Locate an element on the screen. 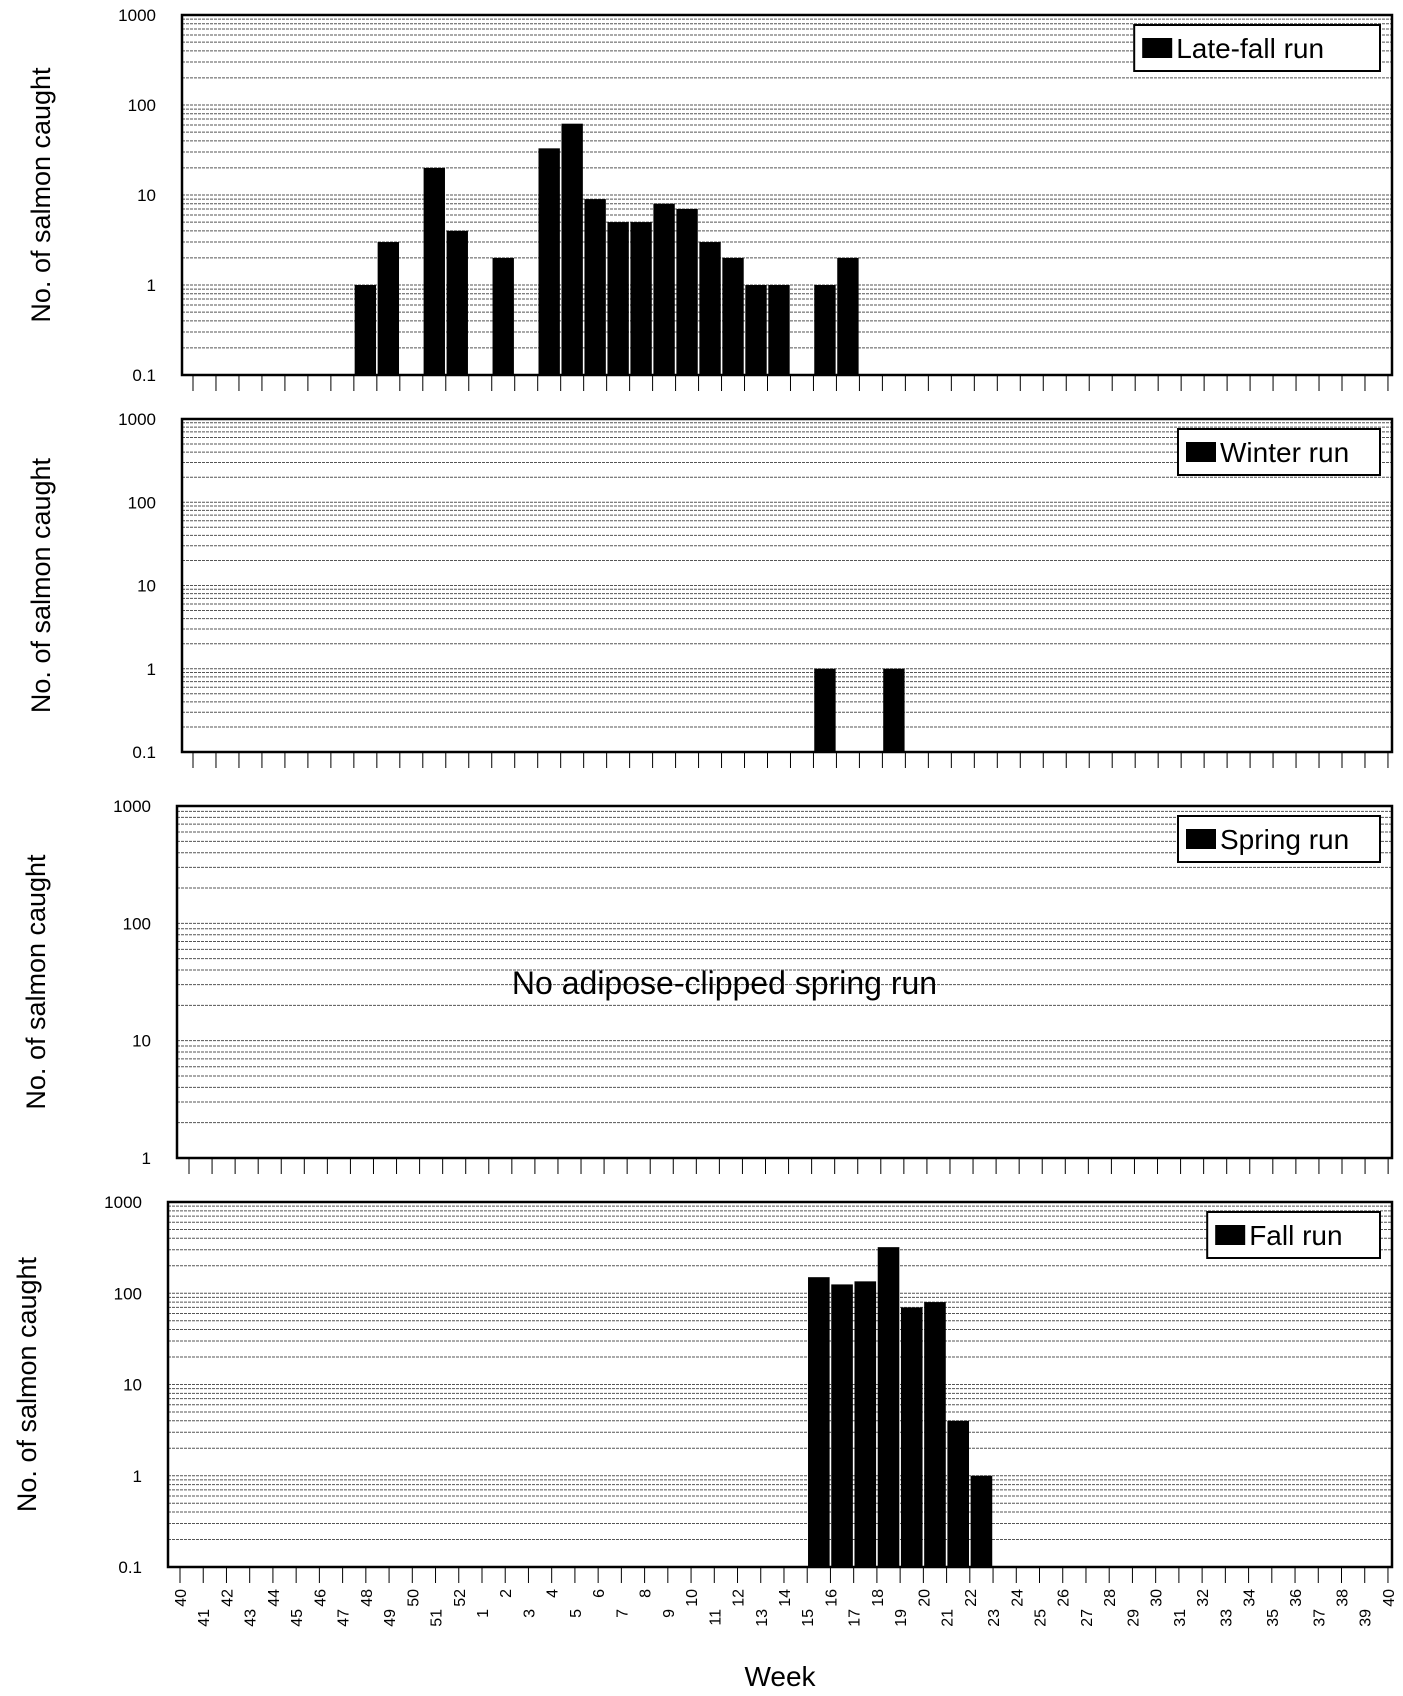 The width and height of the screenshot is (1403, 1696). x-tick-label: 26 is located at coordinates (1064, 1598).